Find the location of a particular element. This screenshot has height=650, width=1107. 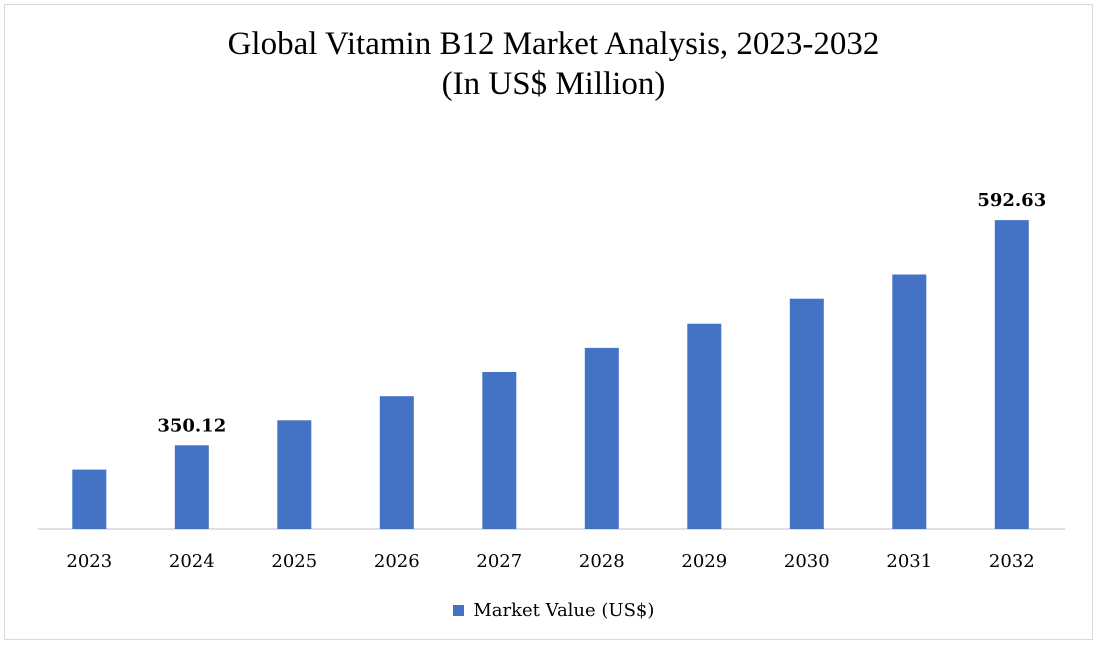

legend-swatch is located at coordinates (458, 610).